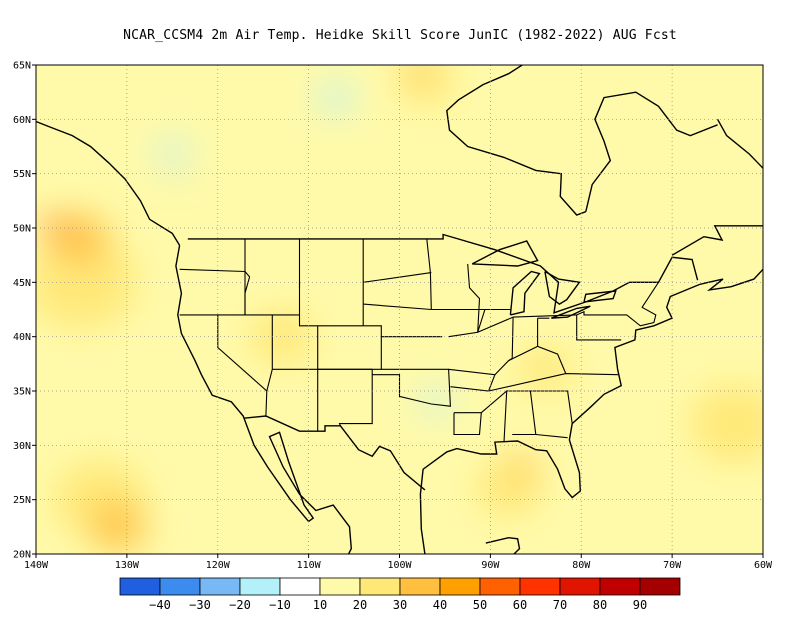  I want to click on colorbar-label: −40, so click(160, 605).